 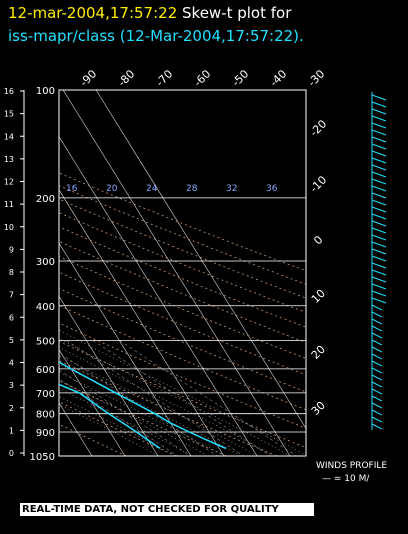 What do you see at coordinates (11, 317) in the screenshot?
I see `height-km-label: 6` at bounding box center [11, 317].